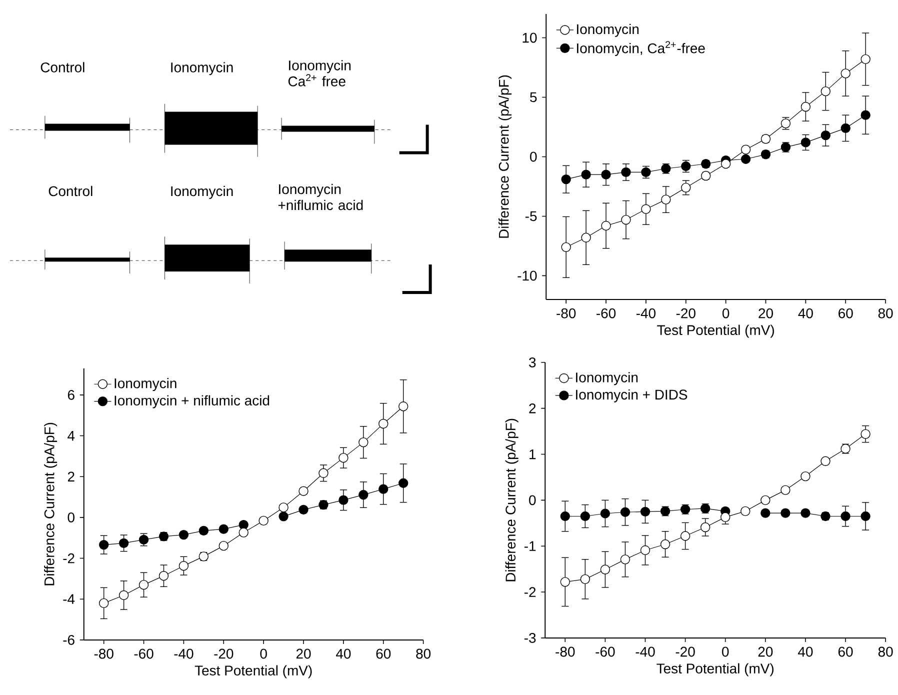  Describe the element at coordinates (71, 395) in the screenshot. I see `y-tick-label: 6` at that location.